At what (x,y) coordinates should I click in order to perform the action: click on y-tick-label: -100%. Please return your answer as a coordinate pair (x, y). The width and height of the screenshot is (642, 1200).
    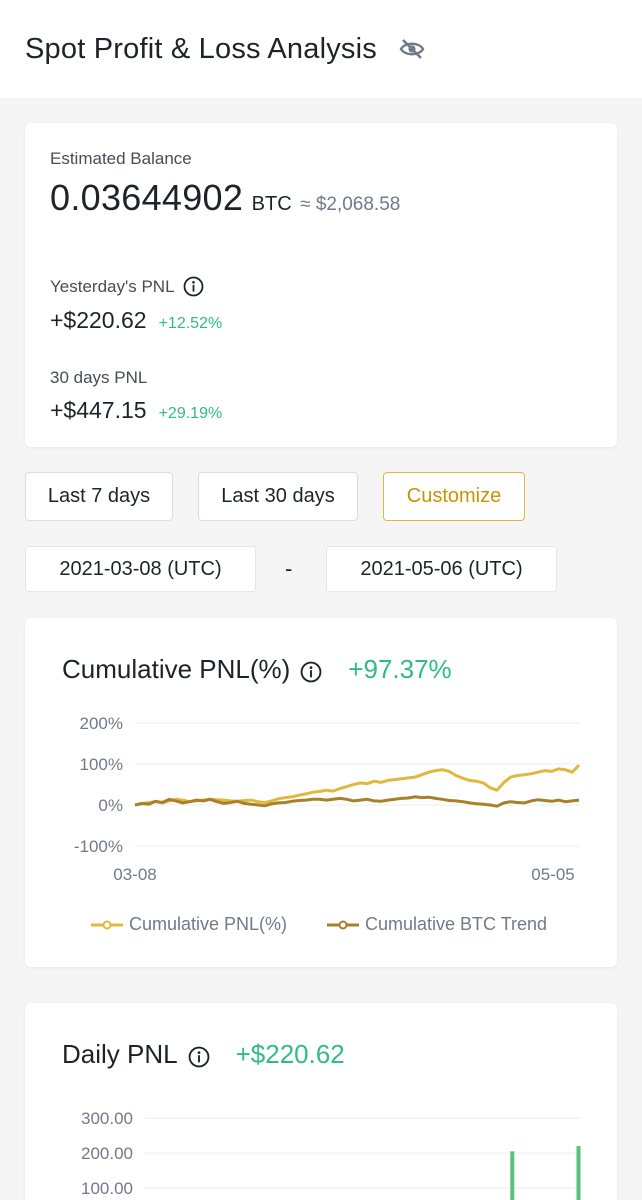
    Looking at the image, I should click on (98, 846).